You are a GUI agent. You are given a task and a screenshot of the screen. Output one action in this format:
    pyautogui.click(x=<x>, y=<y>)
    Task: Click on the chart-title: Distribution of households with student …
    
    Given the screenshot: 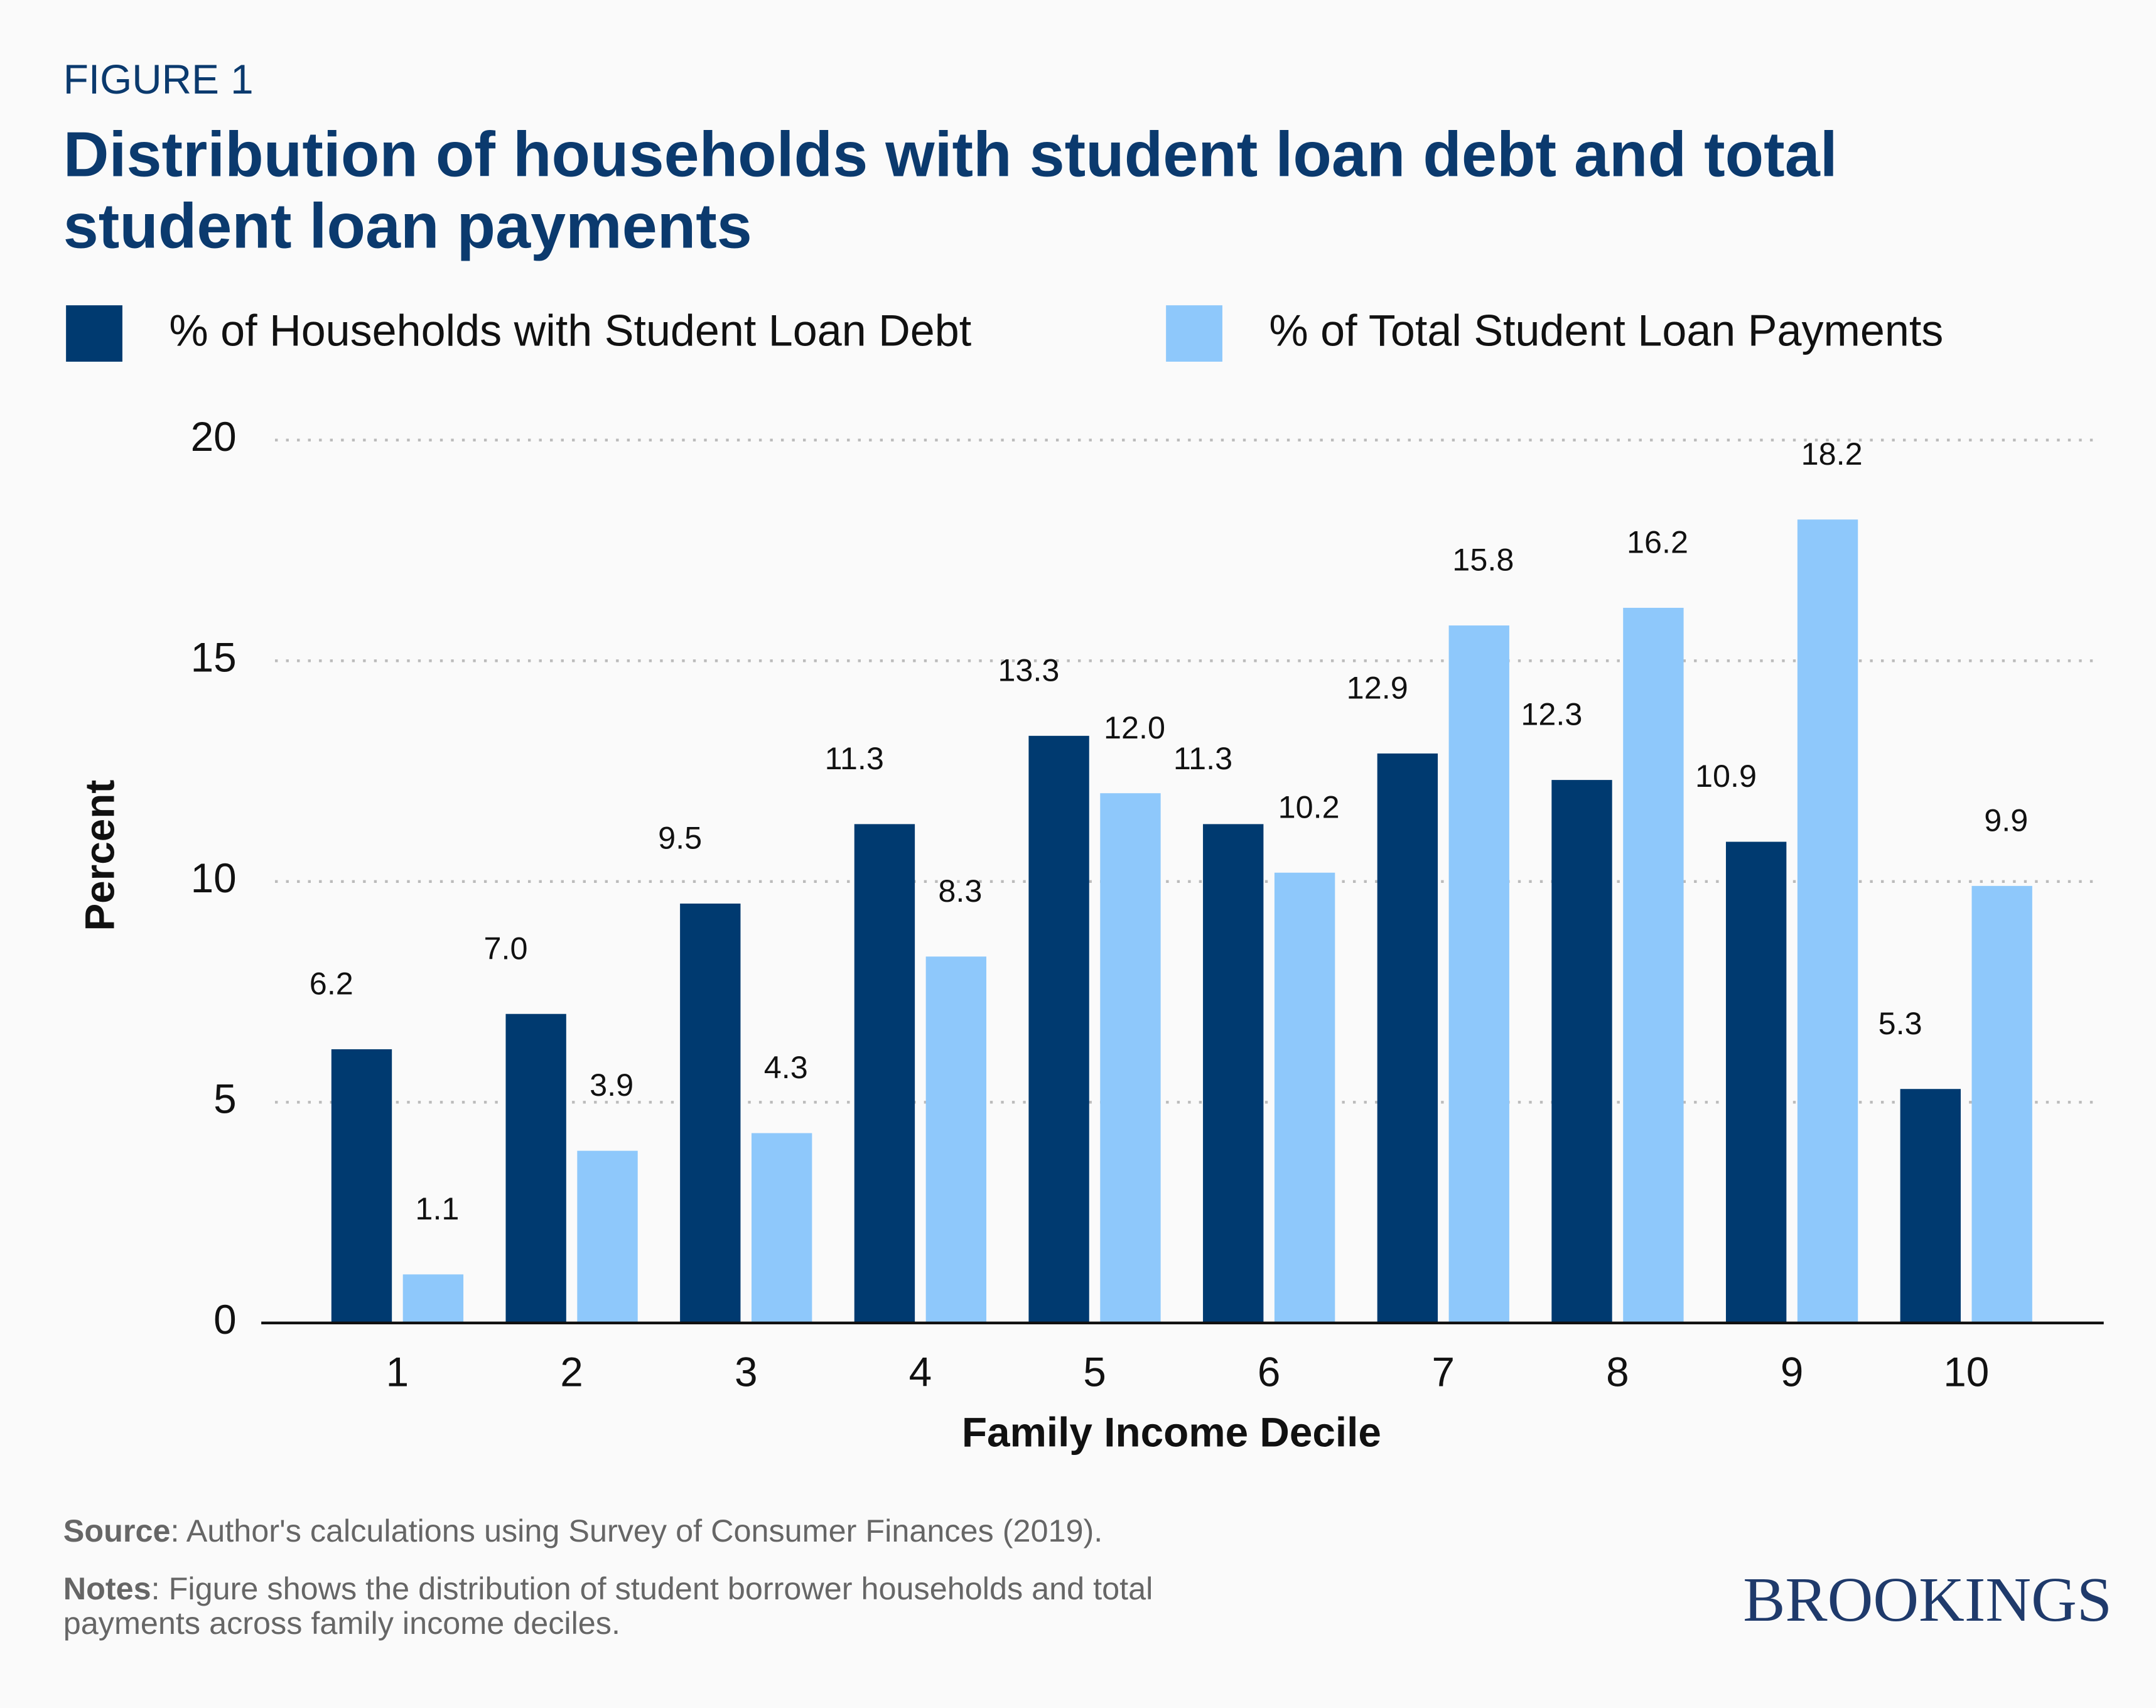 What is the action you would take?
    pyautogui.click(x=951, y=155)
    